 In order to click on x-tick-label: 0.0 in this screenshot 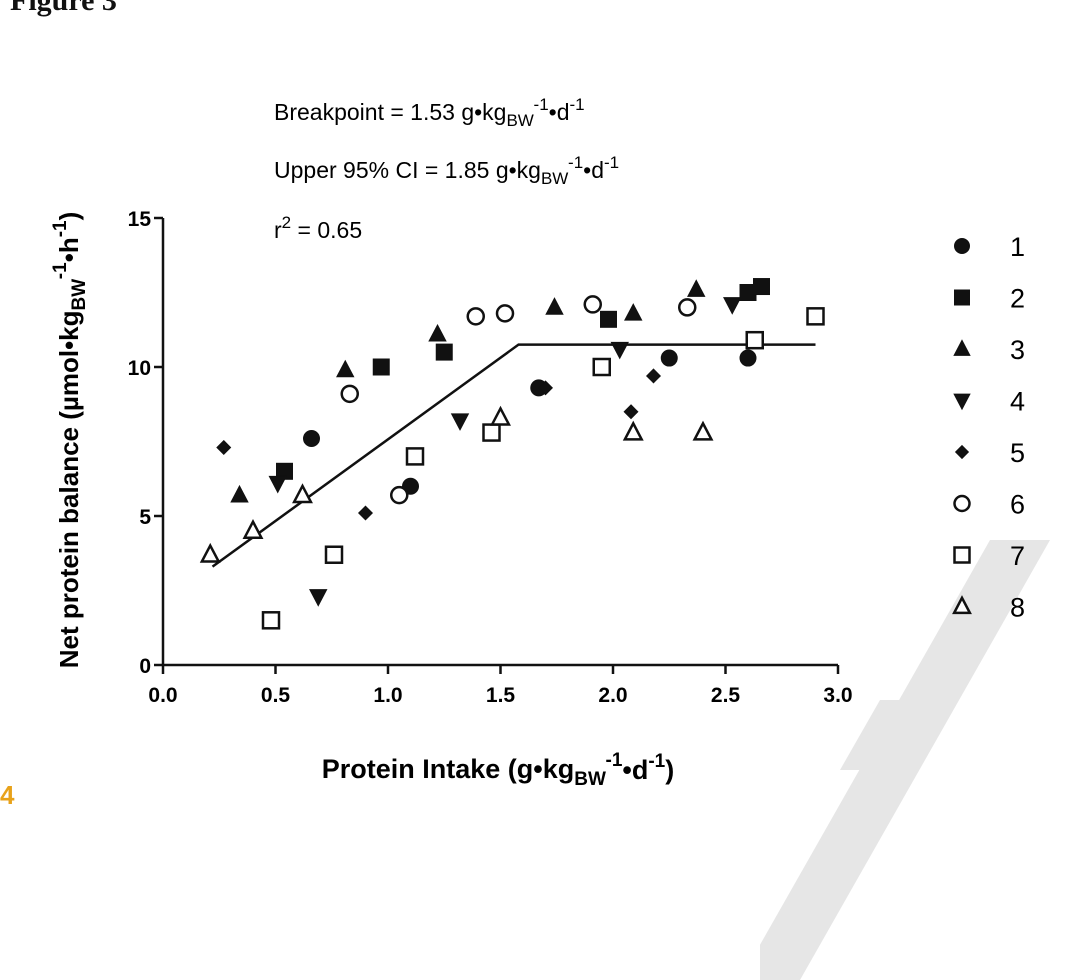, I will do `click(162, 695)`.